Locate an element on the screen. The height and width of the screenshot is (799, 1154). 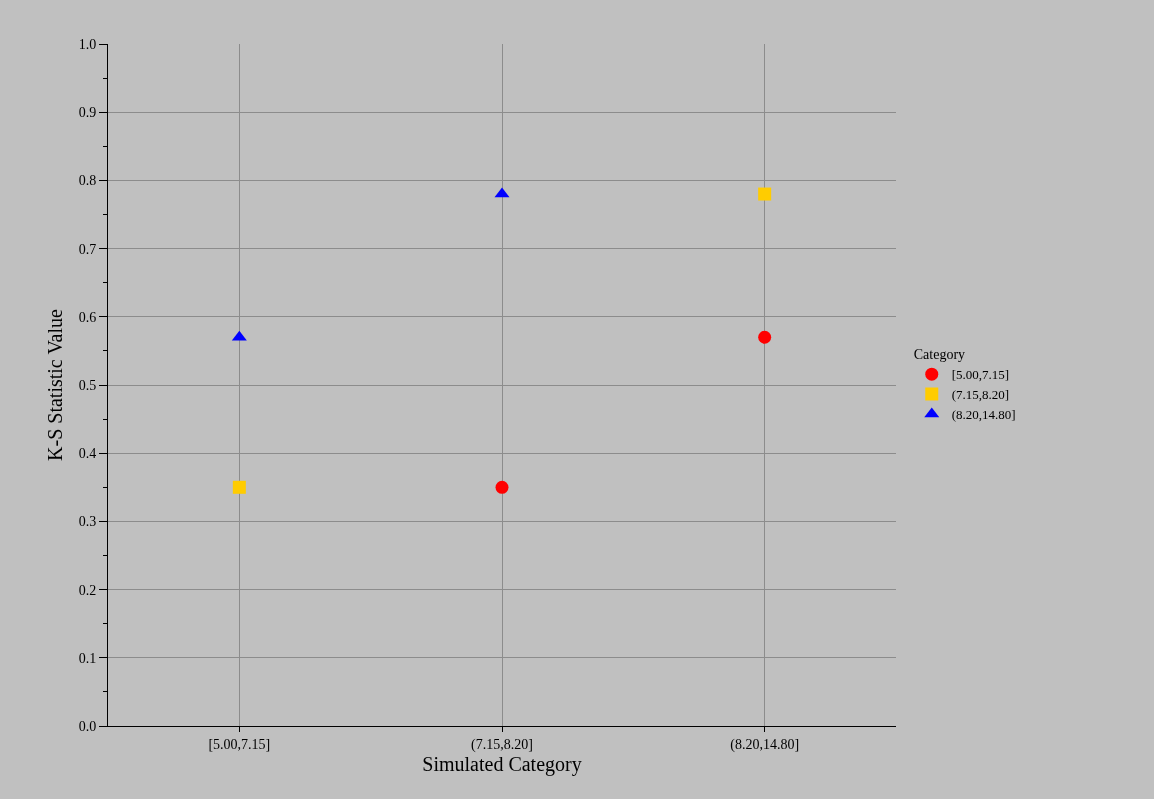
legend-label: [5.00,7.15] is located at coordinates (980, 375).